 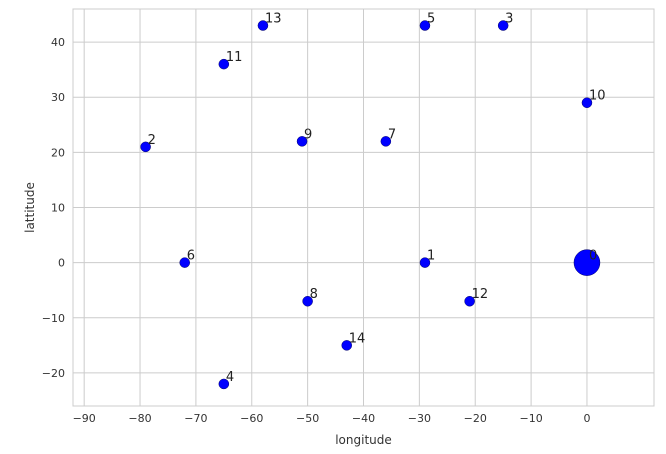 I want to click on point-label: 2, so click(x=152, y=140).